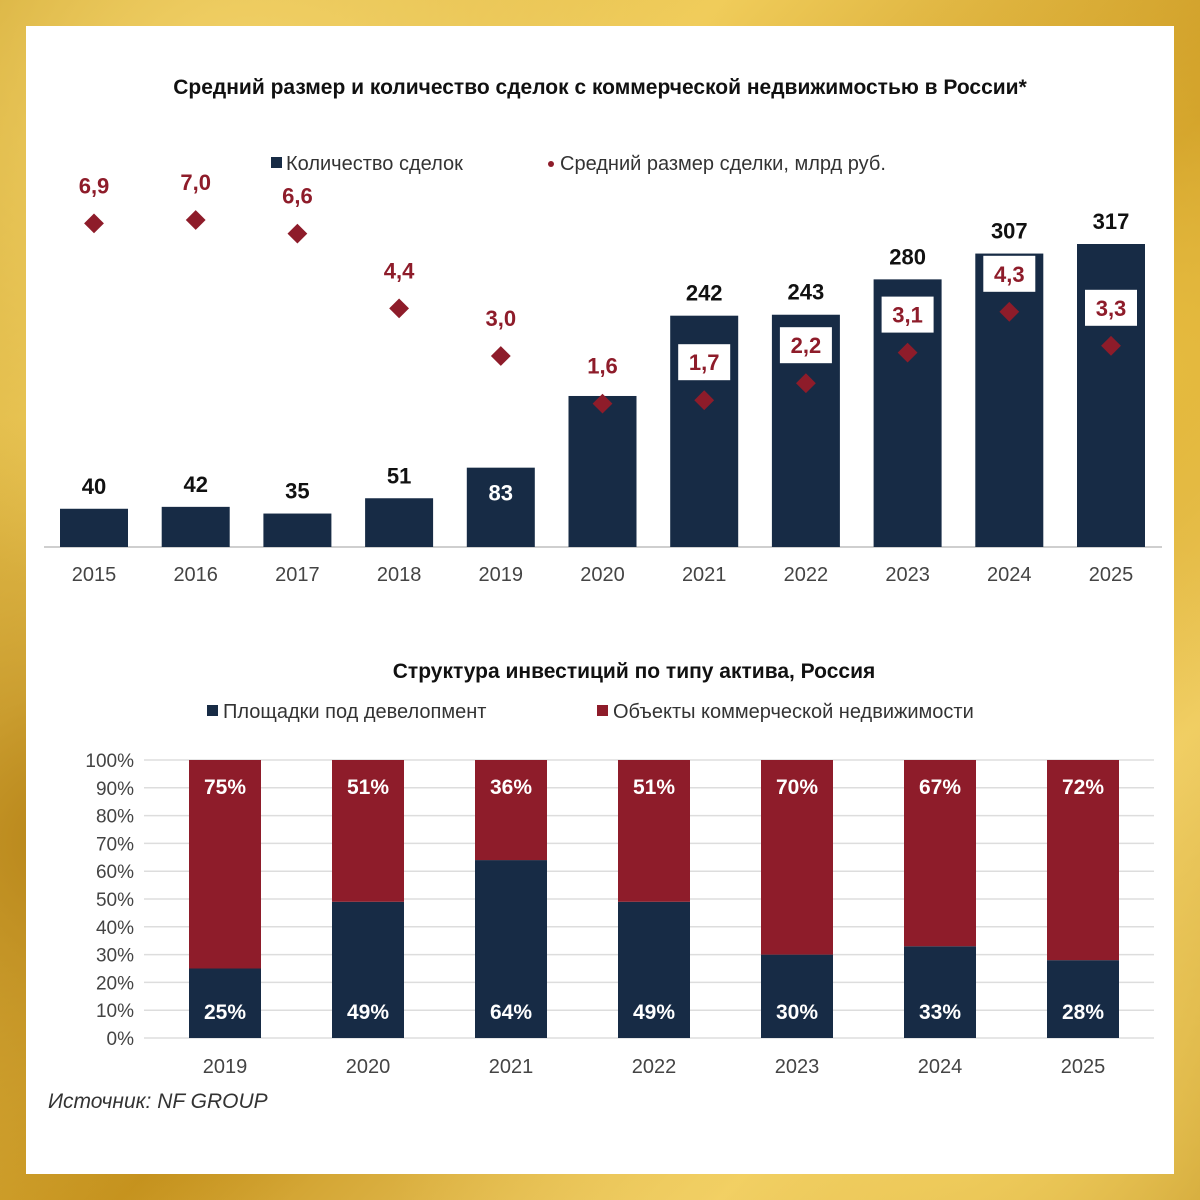 This screenshot has height=1200, width=1200. I want to click on chart1-bar-label: 40, so click(94, 486).